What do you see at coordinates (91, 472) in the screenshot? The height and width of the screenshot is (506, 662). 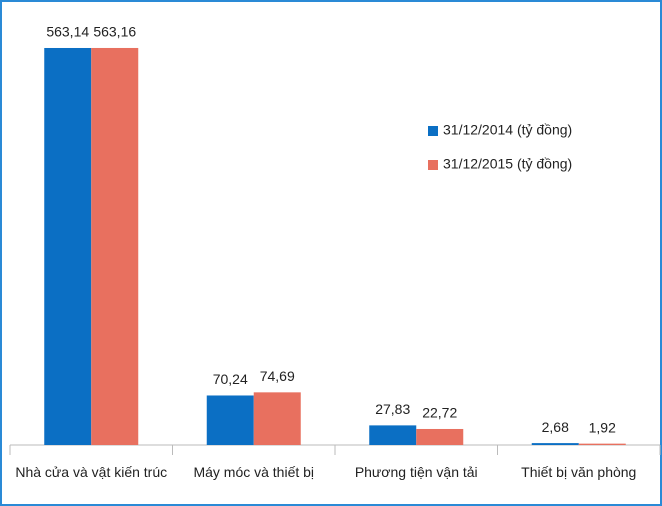 I see `x-tick-label: Nhà cửa và vật kiến trúc` at bounding box center [91, 472].